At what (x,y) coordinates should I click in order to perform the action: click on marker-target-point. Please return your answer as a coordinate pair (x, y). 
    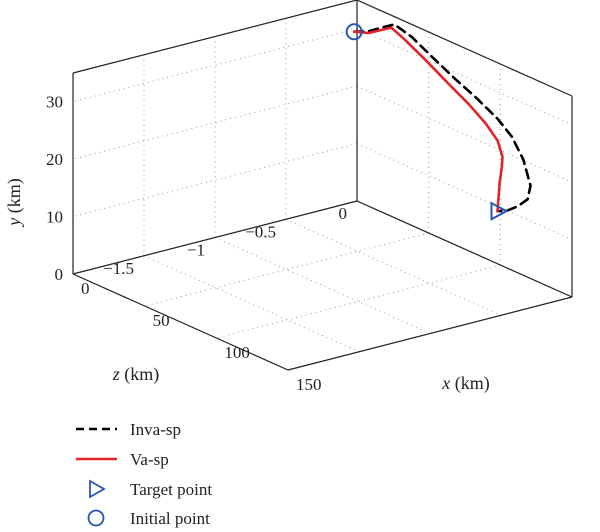
    Looking at the image, I should click on (499, 211).